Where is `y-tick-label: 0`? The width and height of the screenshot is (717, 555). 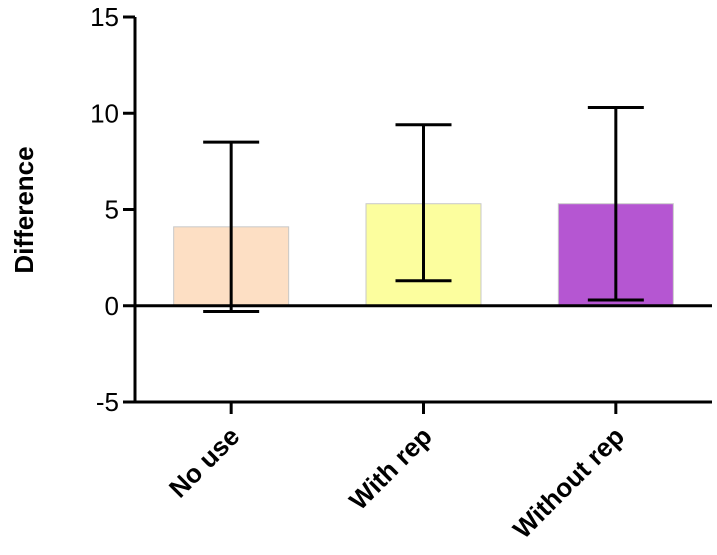
y-tick-label: 0 is located at coordinates (112, 306).